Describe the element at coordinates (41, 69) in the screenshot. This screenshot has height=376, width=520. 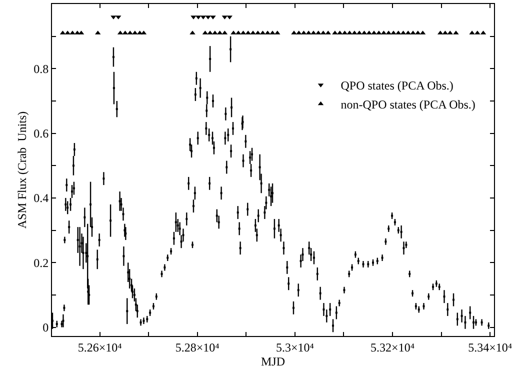
I see `y-tick-label: 0.8` at that location.